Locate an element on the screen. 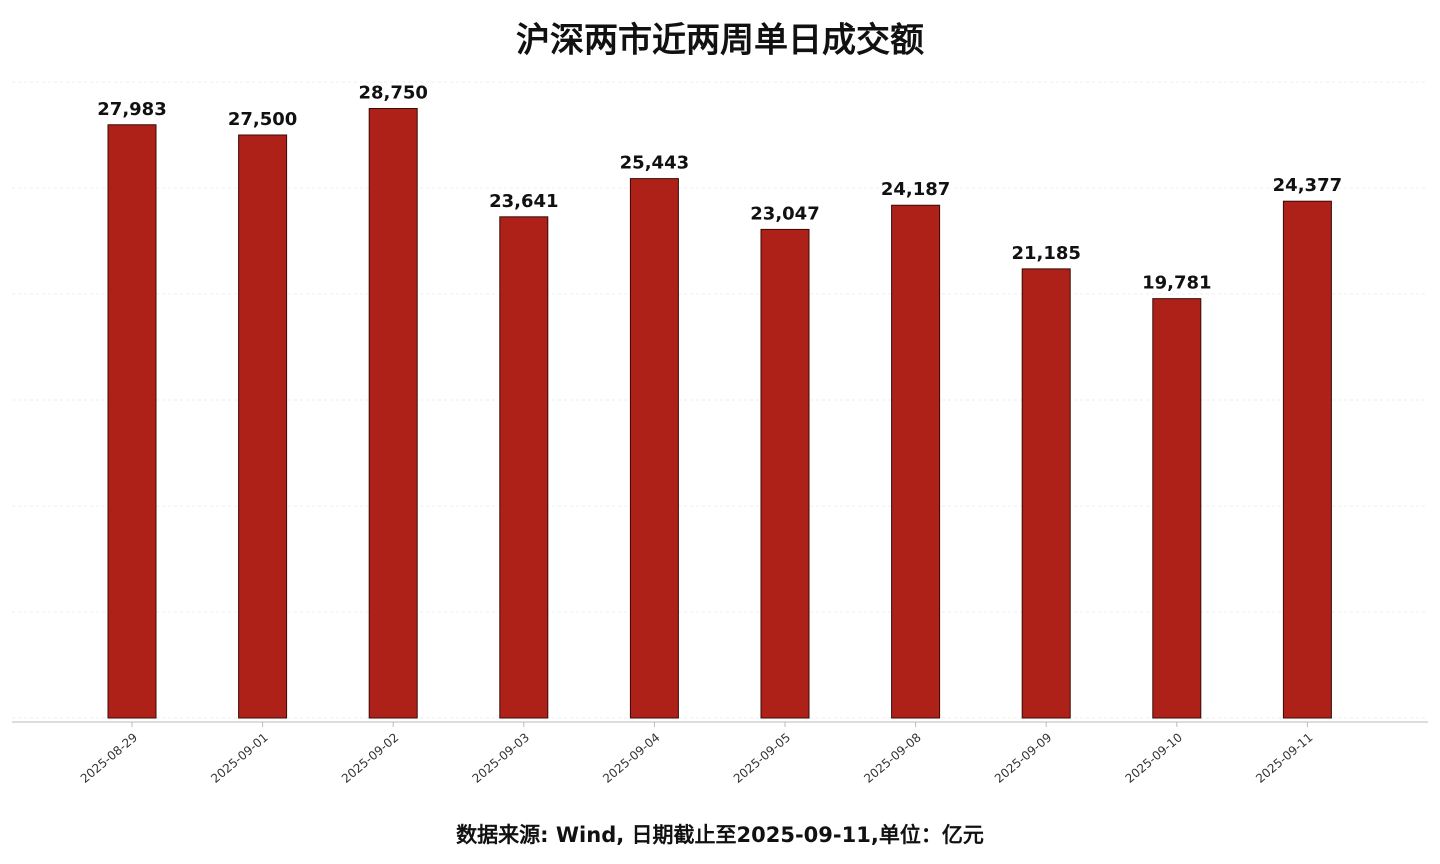 This screenshot has width=1440, height=864. x-tick-label: 2025-09-05 is located at coordinates (762, 758).